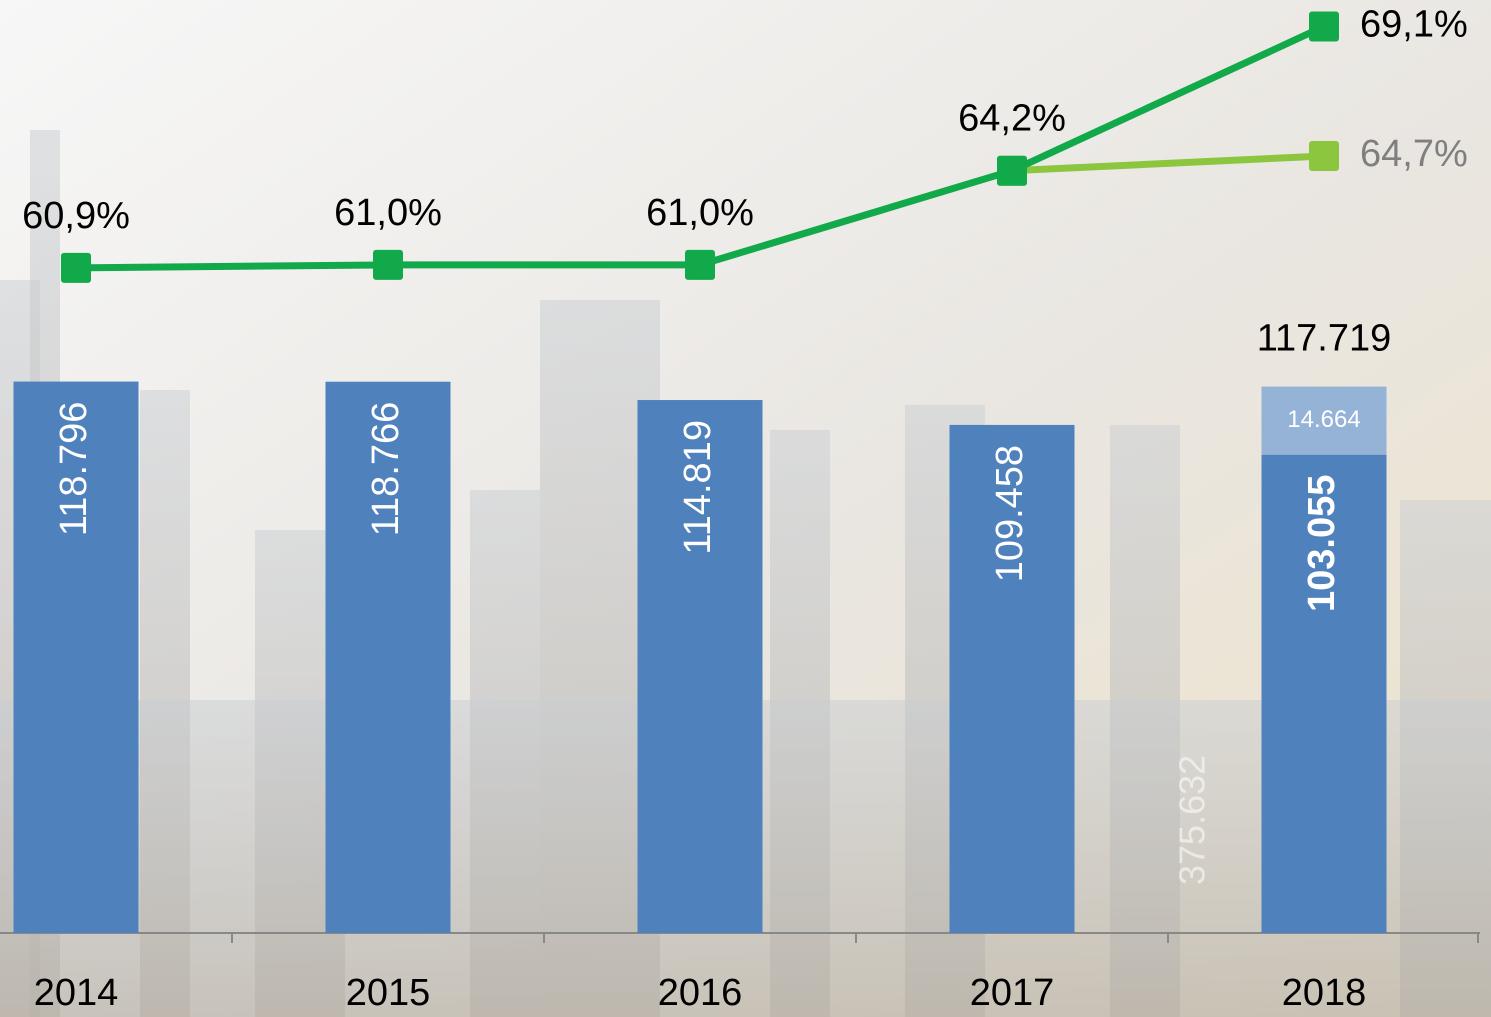 Image resolution: width=1491 pixels, height=1017 pixels. What do you see at coordinates (1192, 820) in the screenshot?
I see `annotation: 375.632` at bounding box center [1192, 820].